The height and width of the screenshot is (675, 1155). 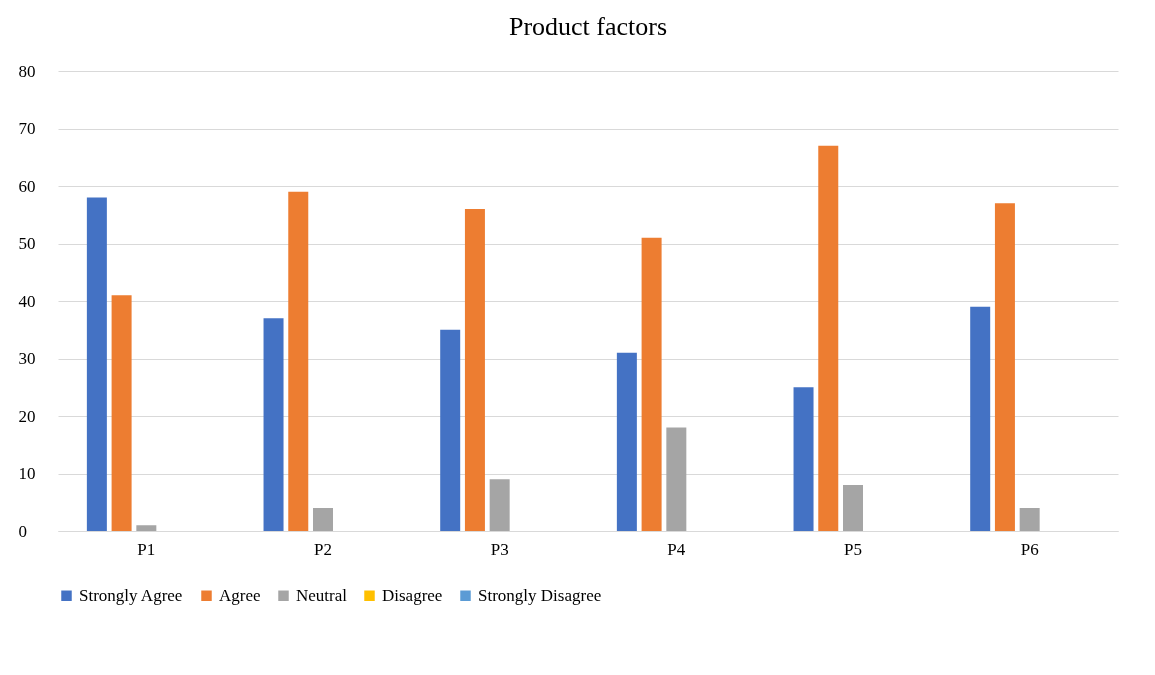 What do you see at coordinates (27, 416) in the screenshot?
I see `y-tick-label: 20` at bounding box center [27, 416].